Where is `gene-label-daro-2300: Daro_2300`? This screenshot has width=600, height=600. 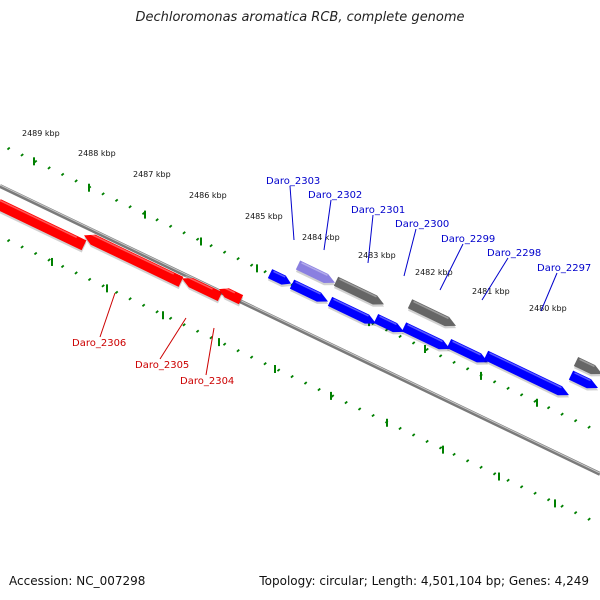
gene-label-daro-2300: Daro_2300 is located at coordinates (422, 224).